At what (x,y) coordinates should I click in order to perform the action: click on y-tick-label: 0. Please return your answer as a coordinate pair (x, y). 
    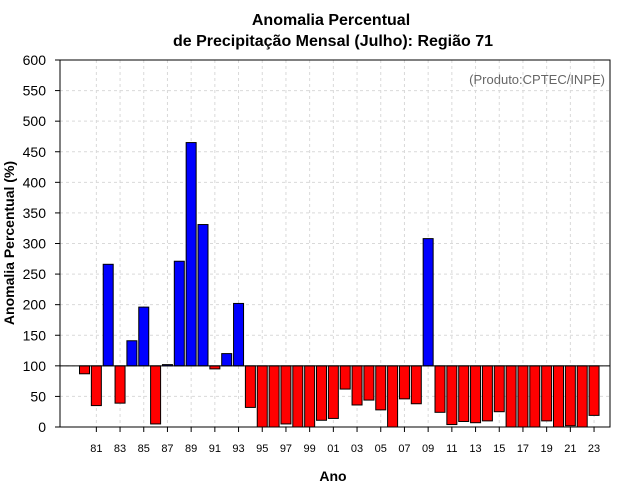
    Looking at the image, I should click on (42, 427).